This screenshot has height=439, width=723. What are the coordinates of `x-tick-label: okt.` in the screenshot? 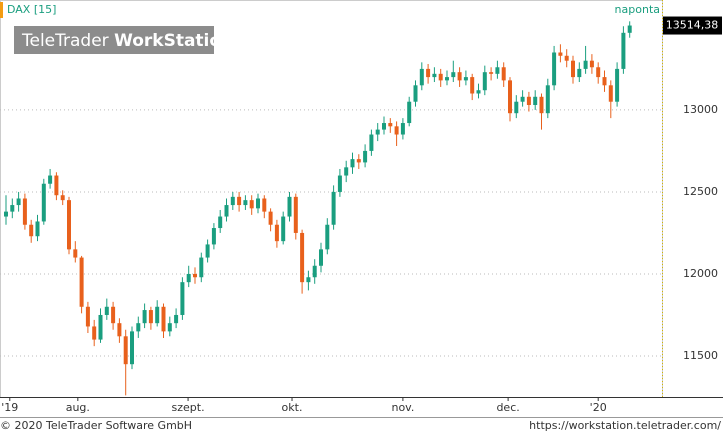 It's located at (292, 407).